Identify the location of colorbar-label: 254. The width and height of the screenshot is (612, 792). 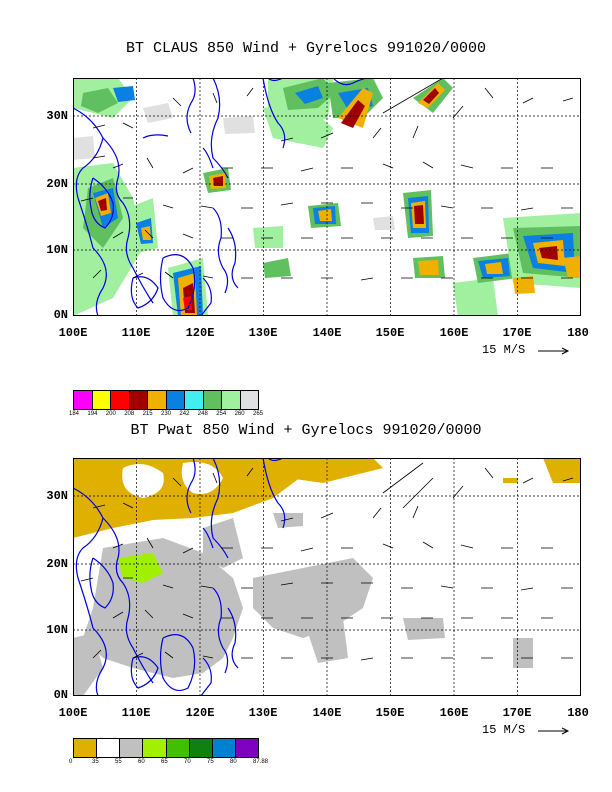
(221, 414).